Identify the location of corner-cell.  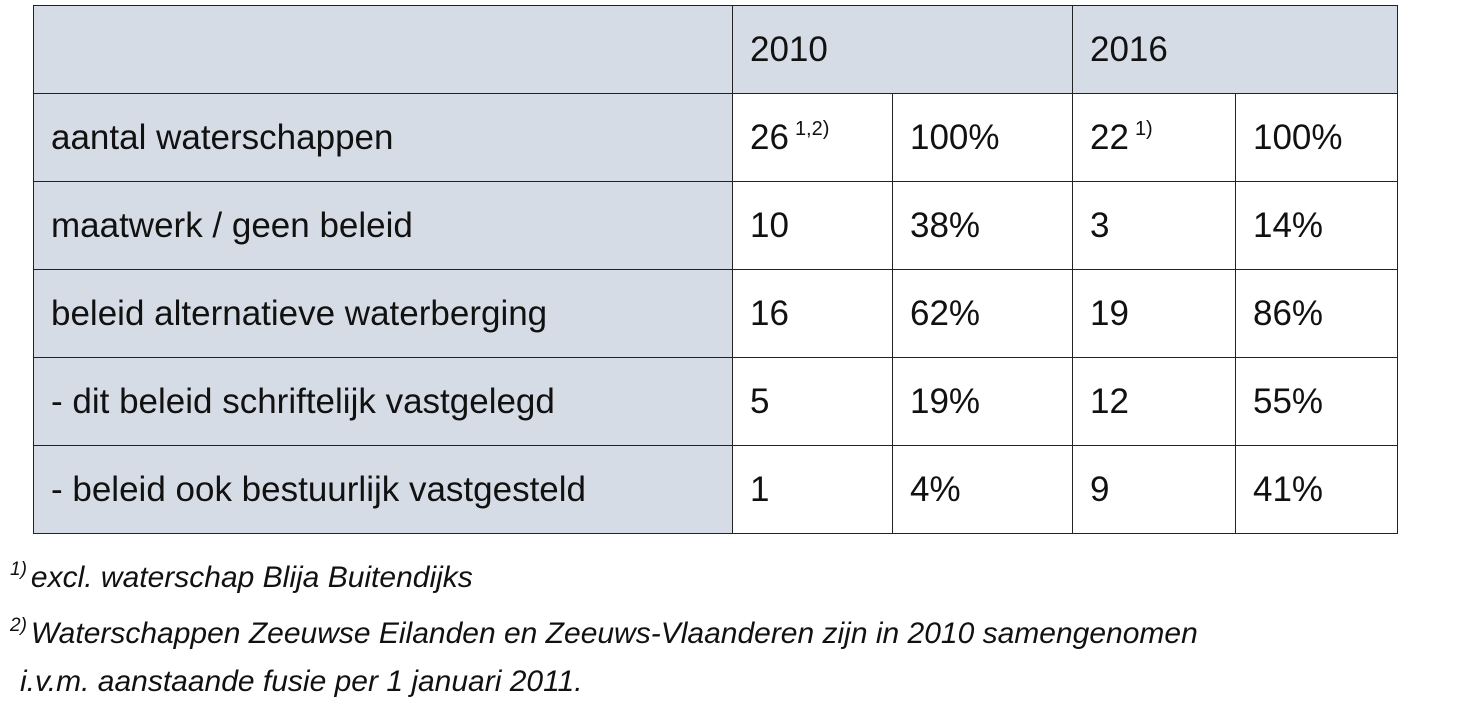
(383, 49).